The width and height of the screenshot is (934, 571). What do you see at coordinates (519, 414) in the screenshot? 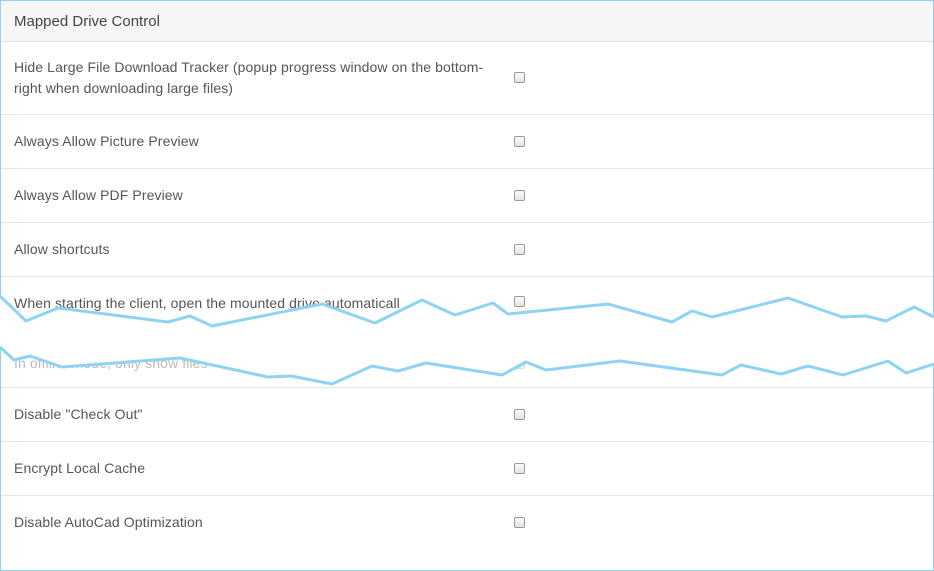
I see `disable-check-out-checkbox` at bounding box center [519, 414].